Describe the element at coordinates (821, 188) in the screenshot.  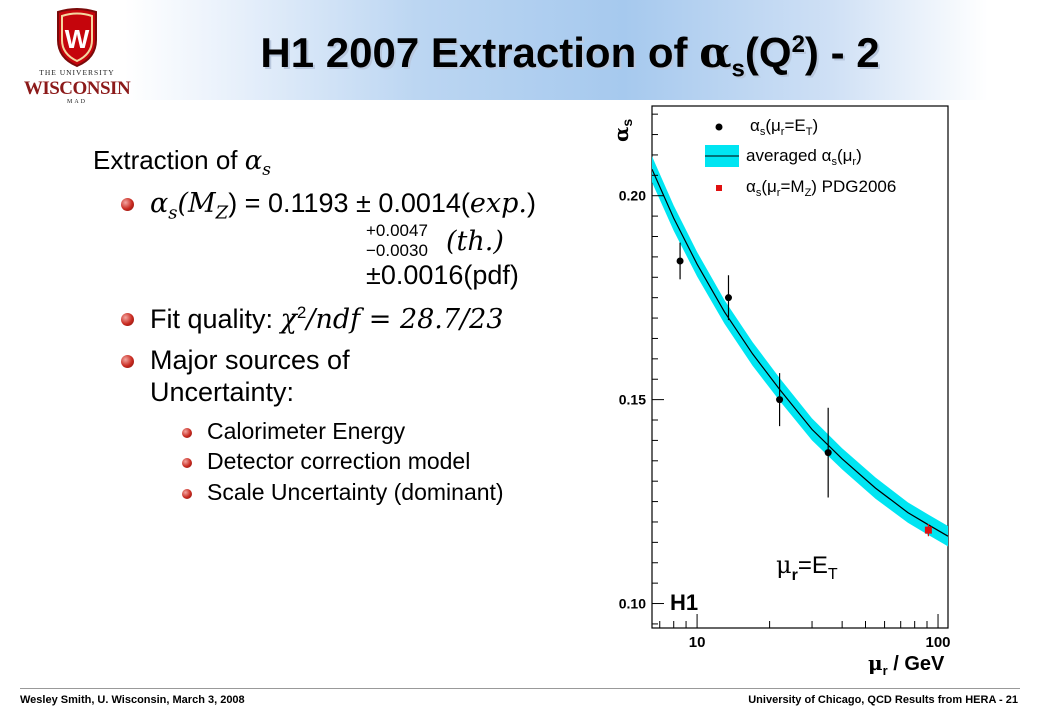
I see `legend-entry-3: αs(μr=MZ) PDG2006` at that location.